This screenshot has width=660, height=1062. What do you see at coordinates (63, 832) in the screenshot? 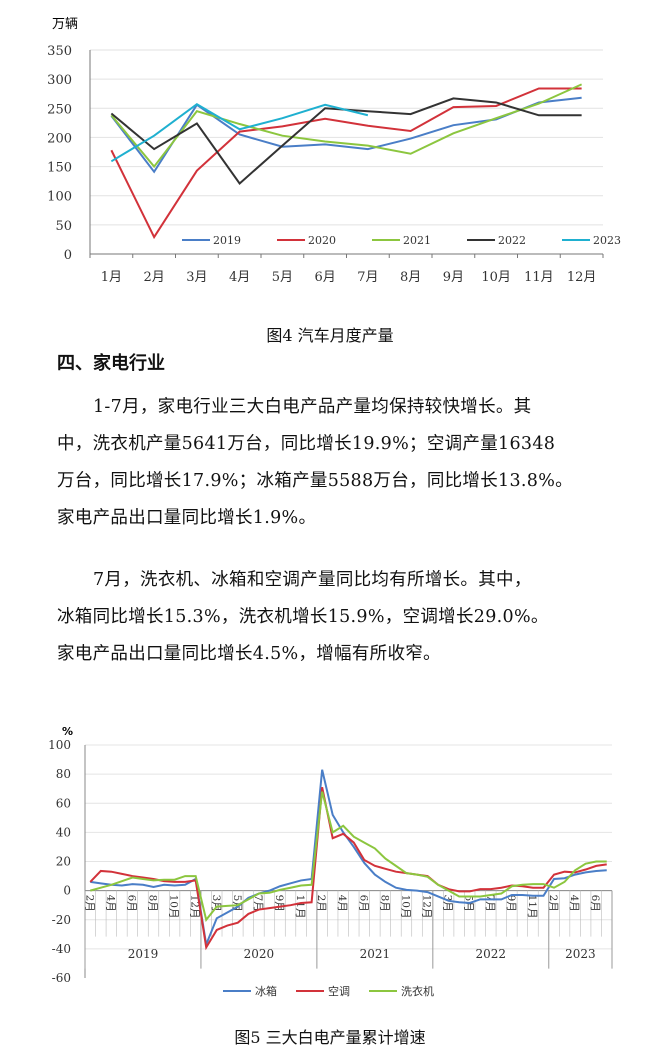
I see `y-tick-label: 40` at bounding box center [63, 832].